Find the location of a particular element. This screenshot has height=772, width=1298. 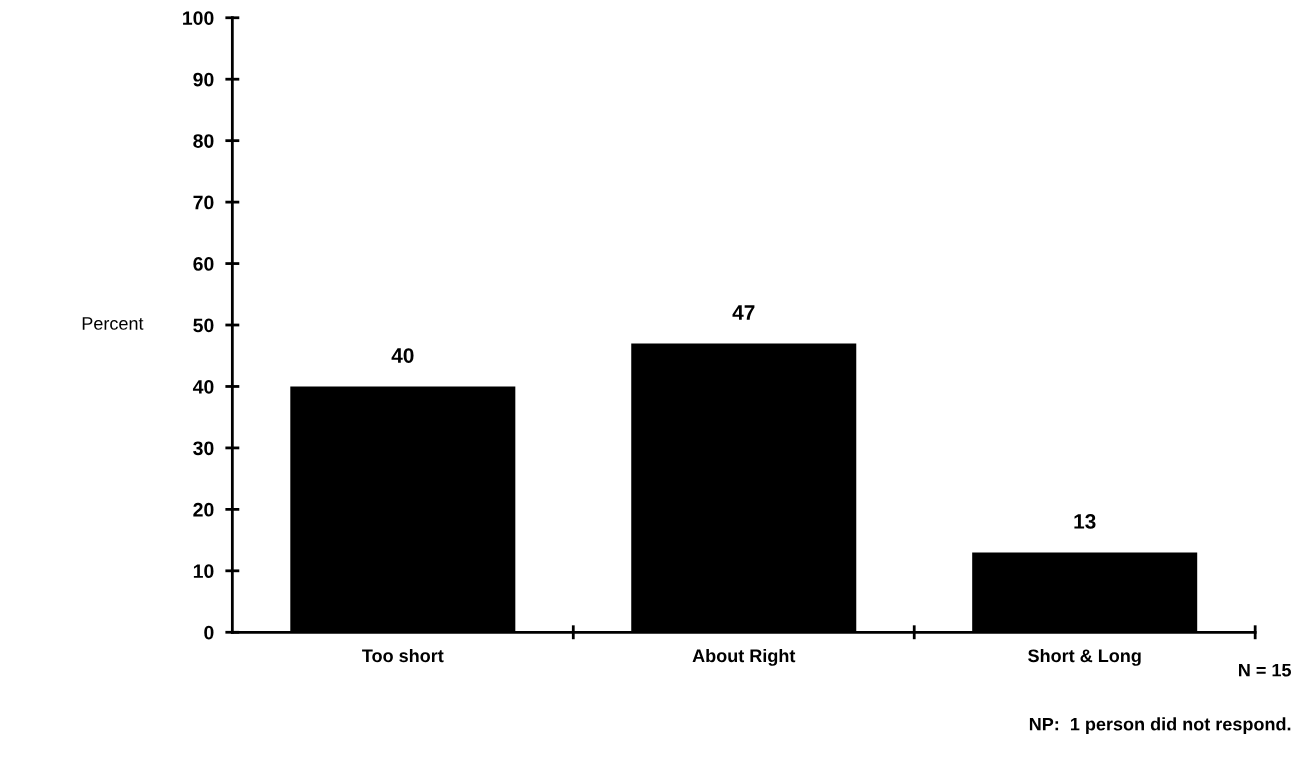

x-tick-label: Short & Long is located at coordinates (1084, 657).